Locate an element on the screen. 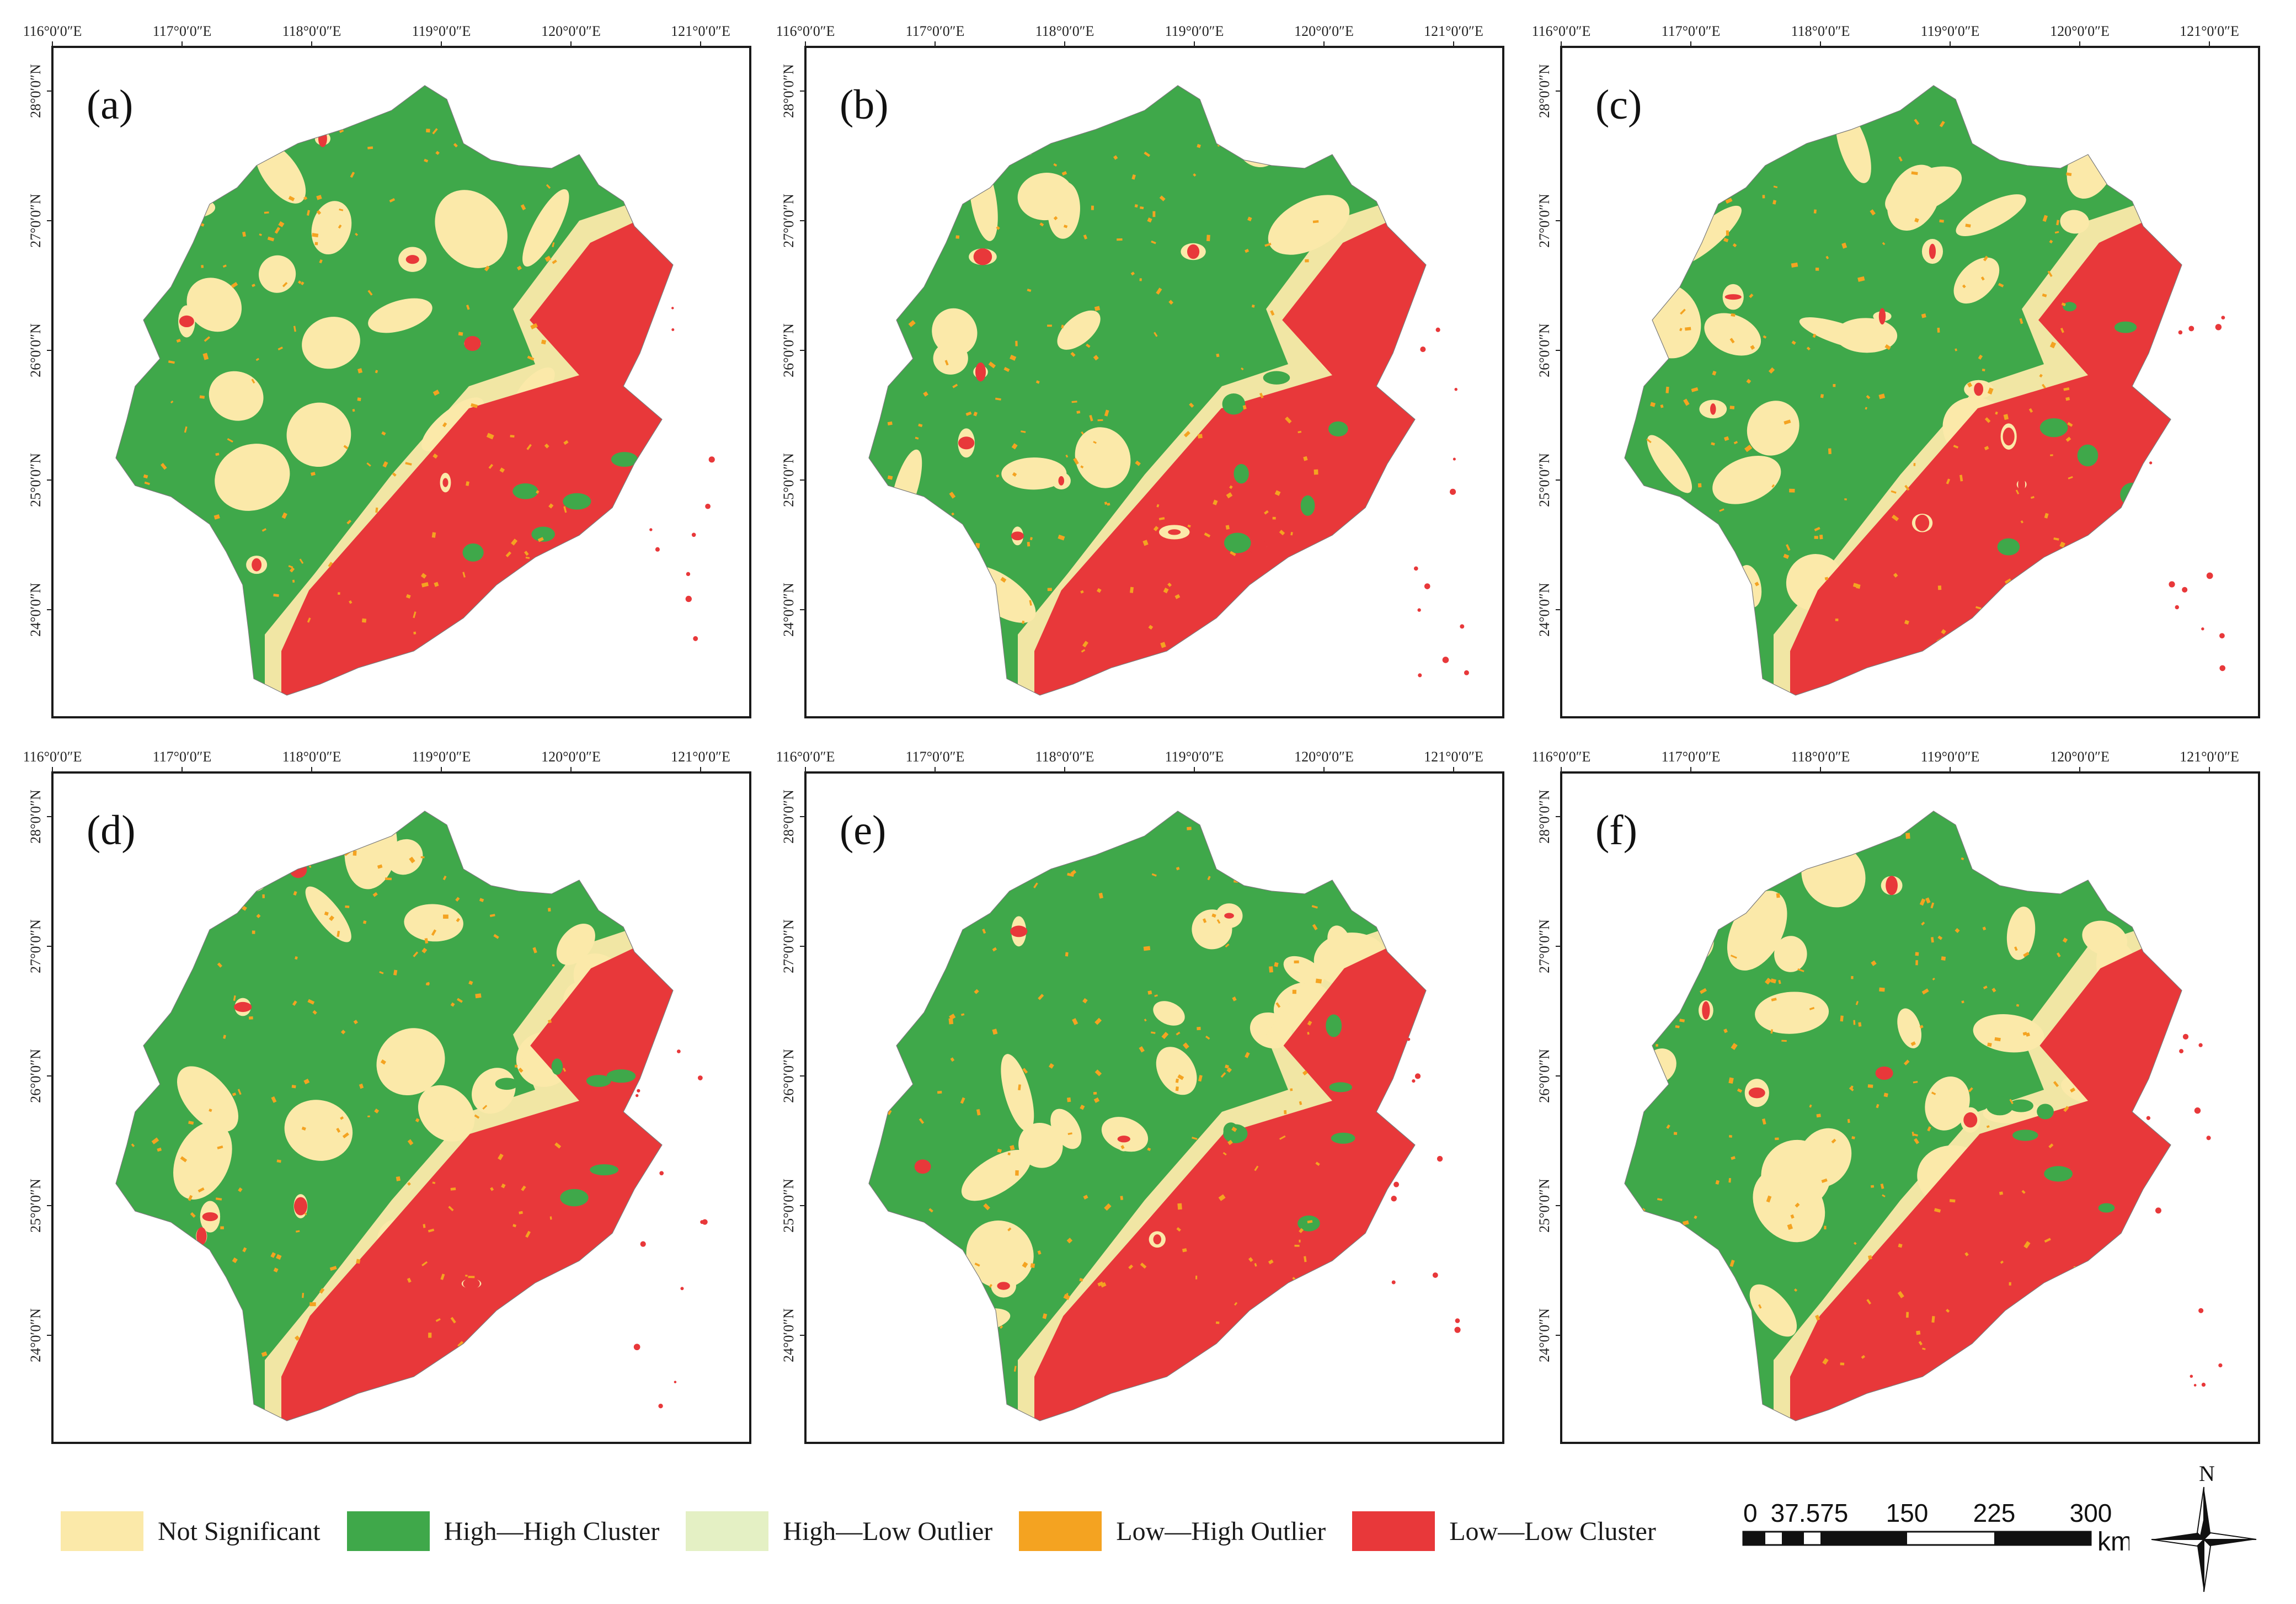 Image resolution: width=2296 pixels, height=1604 pixels. north-arrow: N is located at coordinates (2206, 1526).